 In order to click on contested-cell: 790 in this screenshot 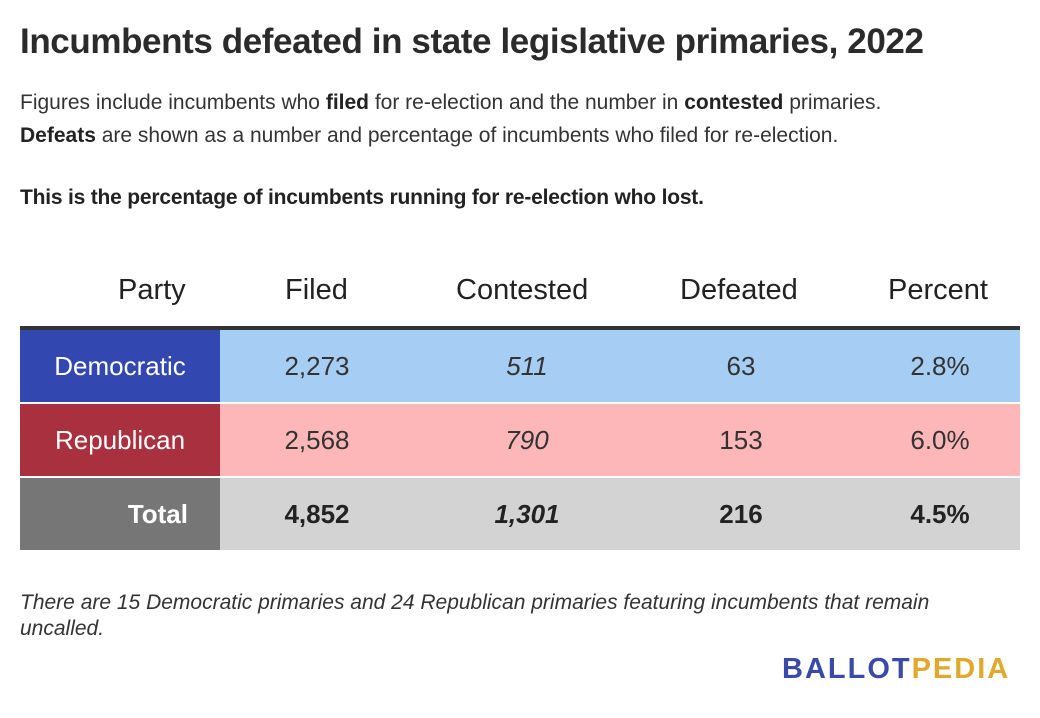, I will do `click(527, 439)`.